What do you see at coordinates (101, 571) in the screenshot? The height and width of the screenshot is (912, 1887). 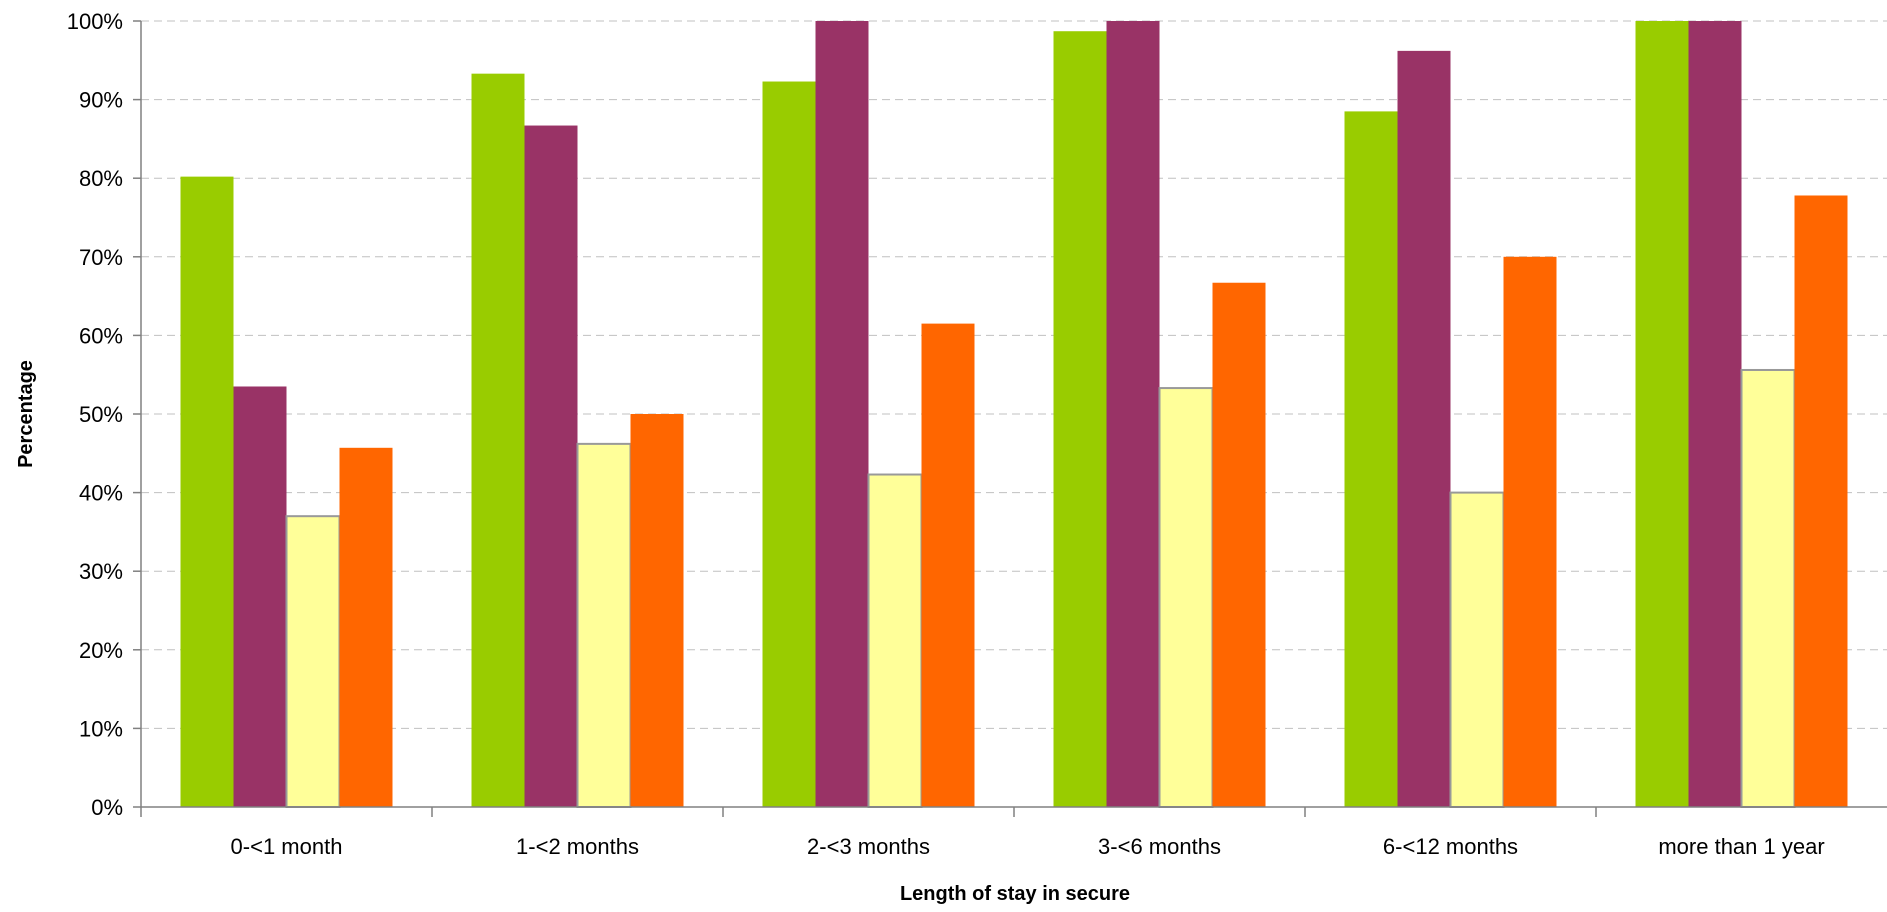 I see `y-tick-label: 30%` at bounding box center [101, 571].